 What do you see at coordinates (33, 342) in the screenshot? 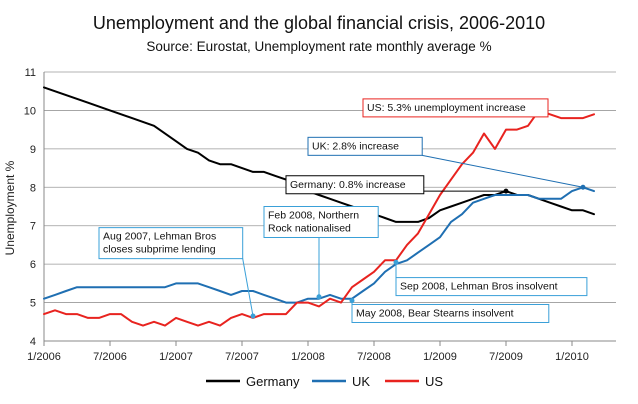
I see `y-tick-label: 4` at bounding box center [33, 342].